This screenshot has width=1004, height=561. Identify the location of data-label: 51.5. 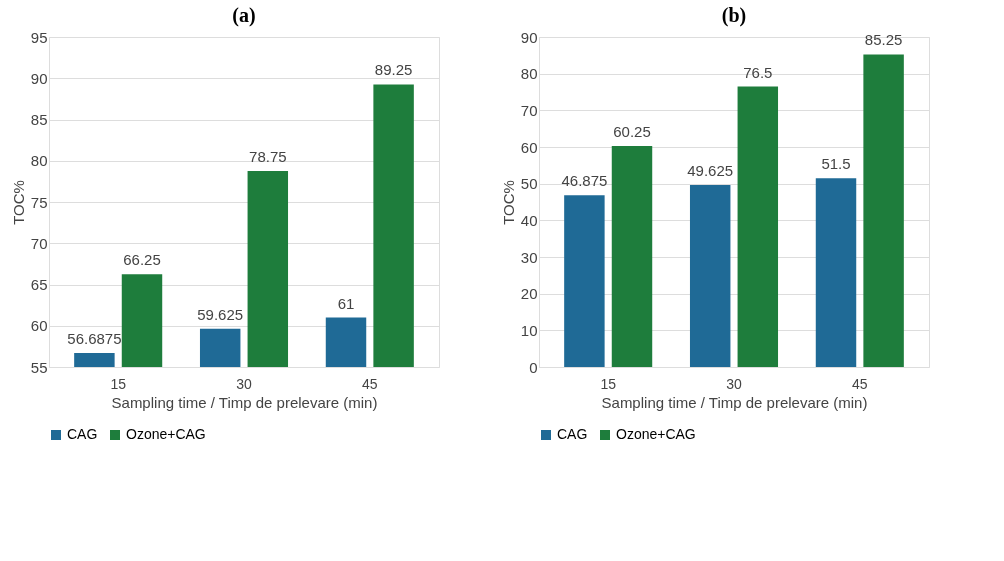
(836, 164).